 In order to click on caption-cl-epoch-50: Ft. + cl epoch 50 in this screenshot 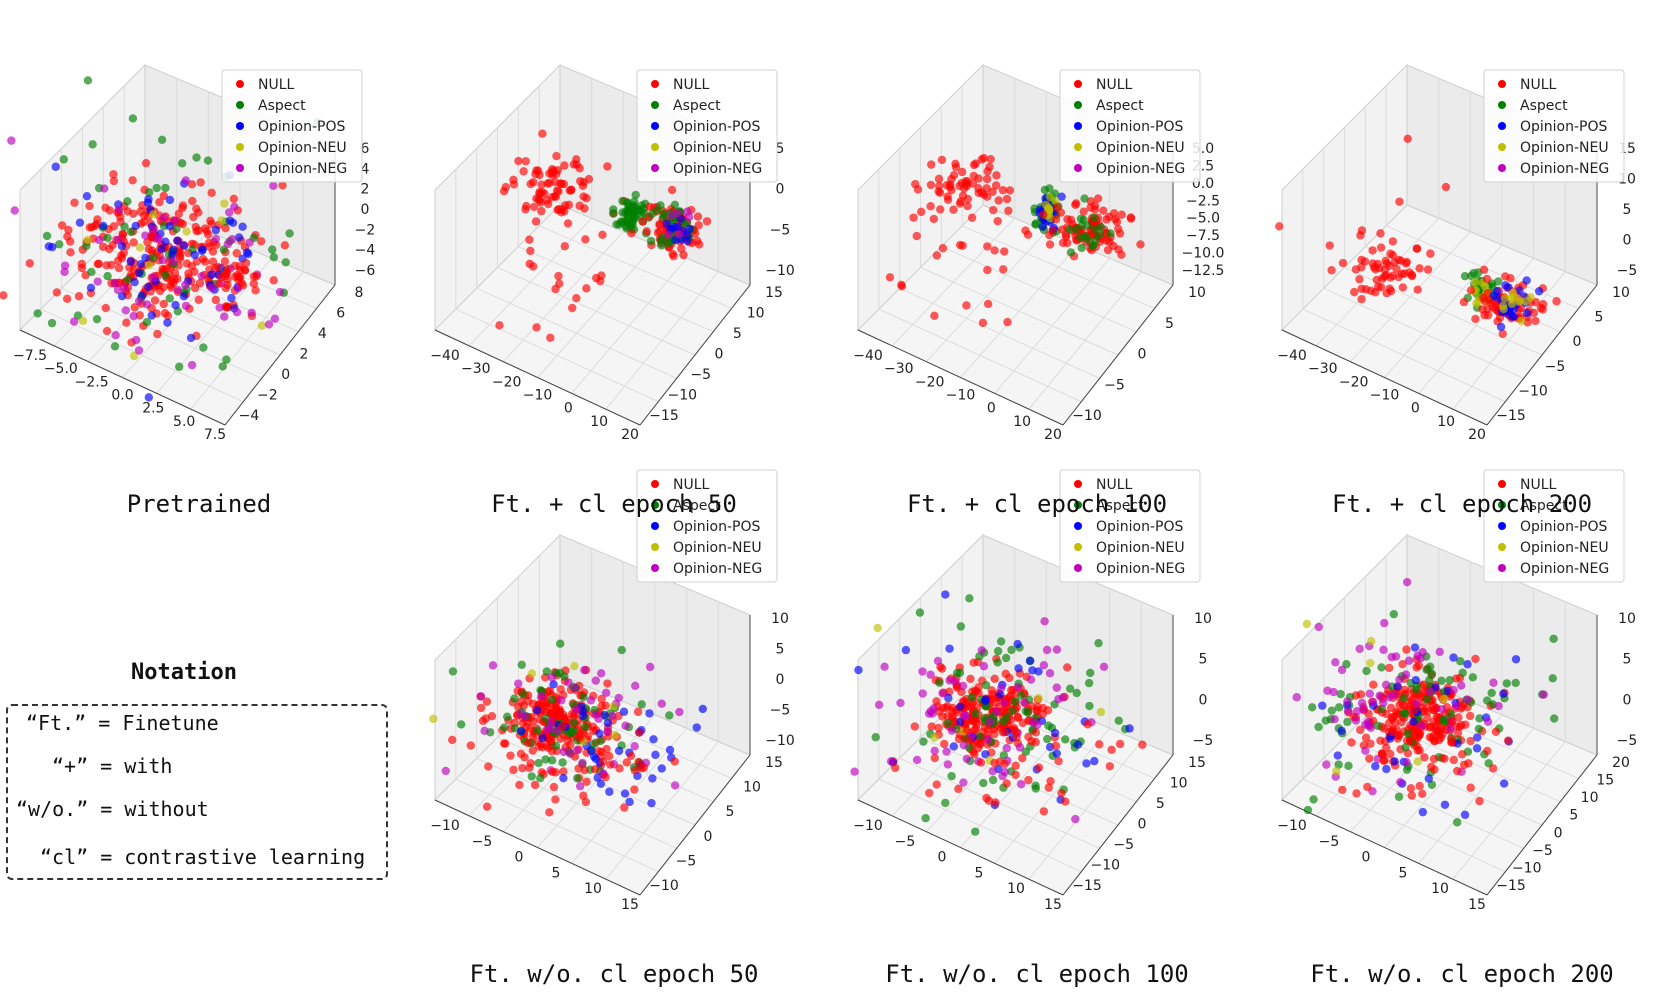, I will do `click(614, 504)`.